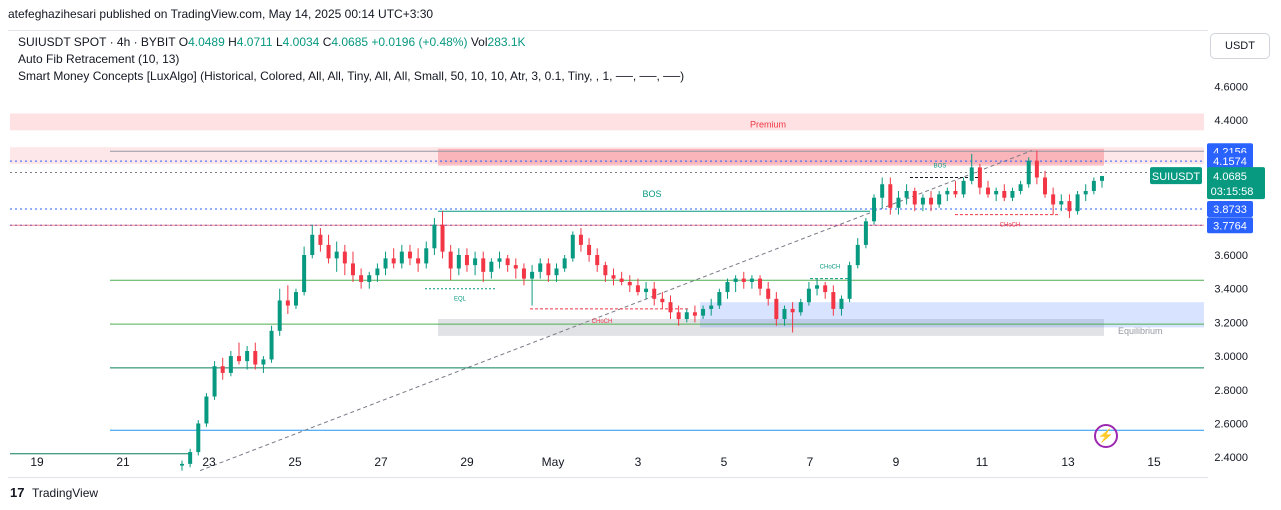 This screenshot has width=1281, height=510. Describe the element at coordinates (810, 462) in the screenshot. I see `x-axis-tick-label: 7` at that location.